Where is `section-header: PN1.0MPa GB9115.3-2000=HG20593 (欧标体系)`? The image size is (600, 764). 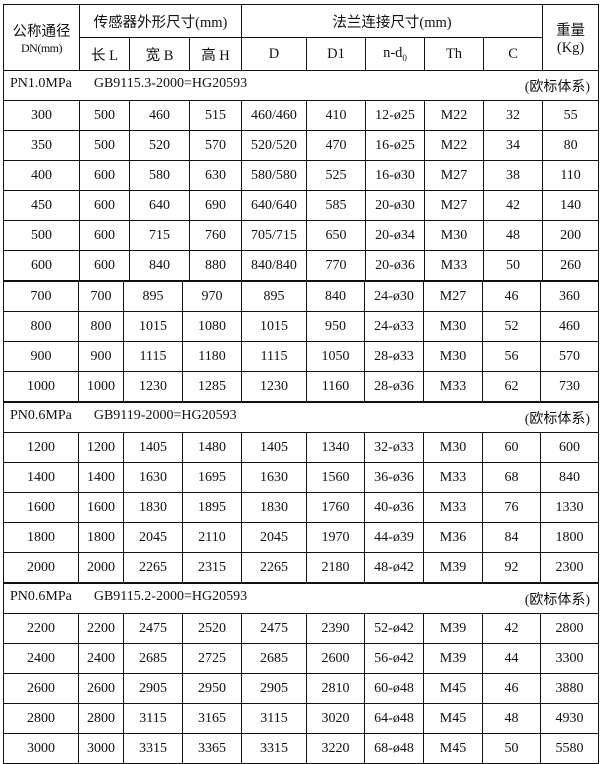 section-header: PN1.0MPa GB9115.3-2000=HG20593 (欧标体系) is located at coordinates (301, 85).